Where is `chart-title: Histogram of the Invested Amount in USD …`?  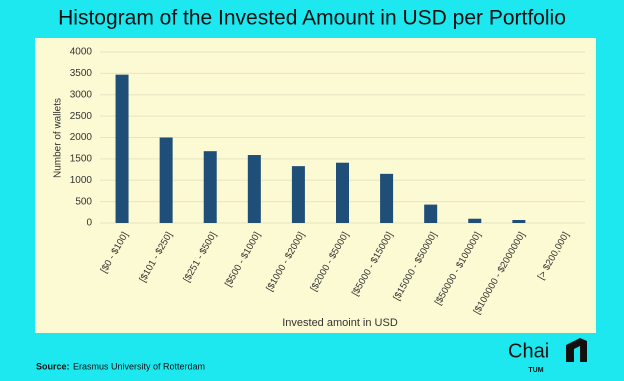 chart-title: Histogram of the Invested Amount in USD … is located at coordinates (312, 18).